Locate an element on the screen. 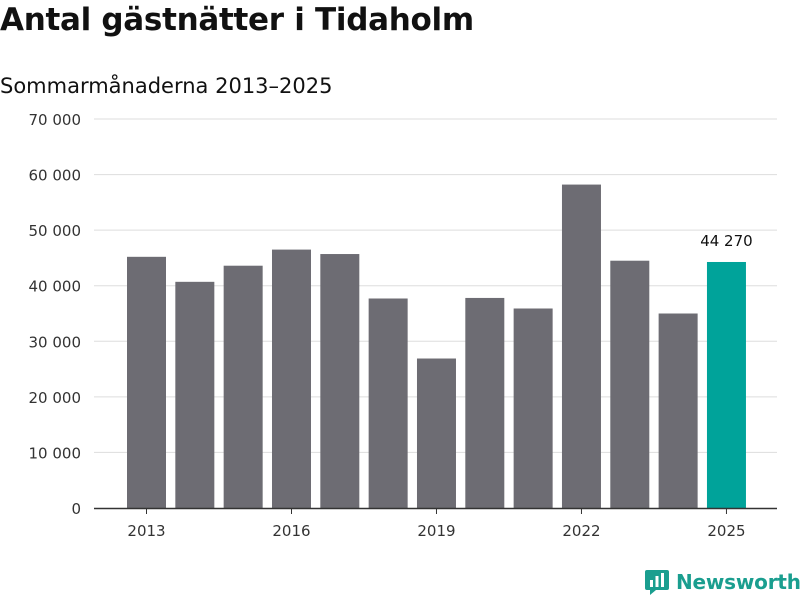  bar-2025 is located at coordinates (726, 384).